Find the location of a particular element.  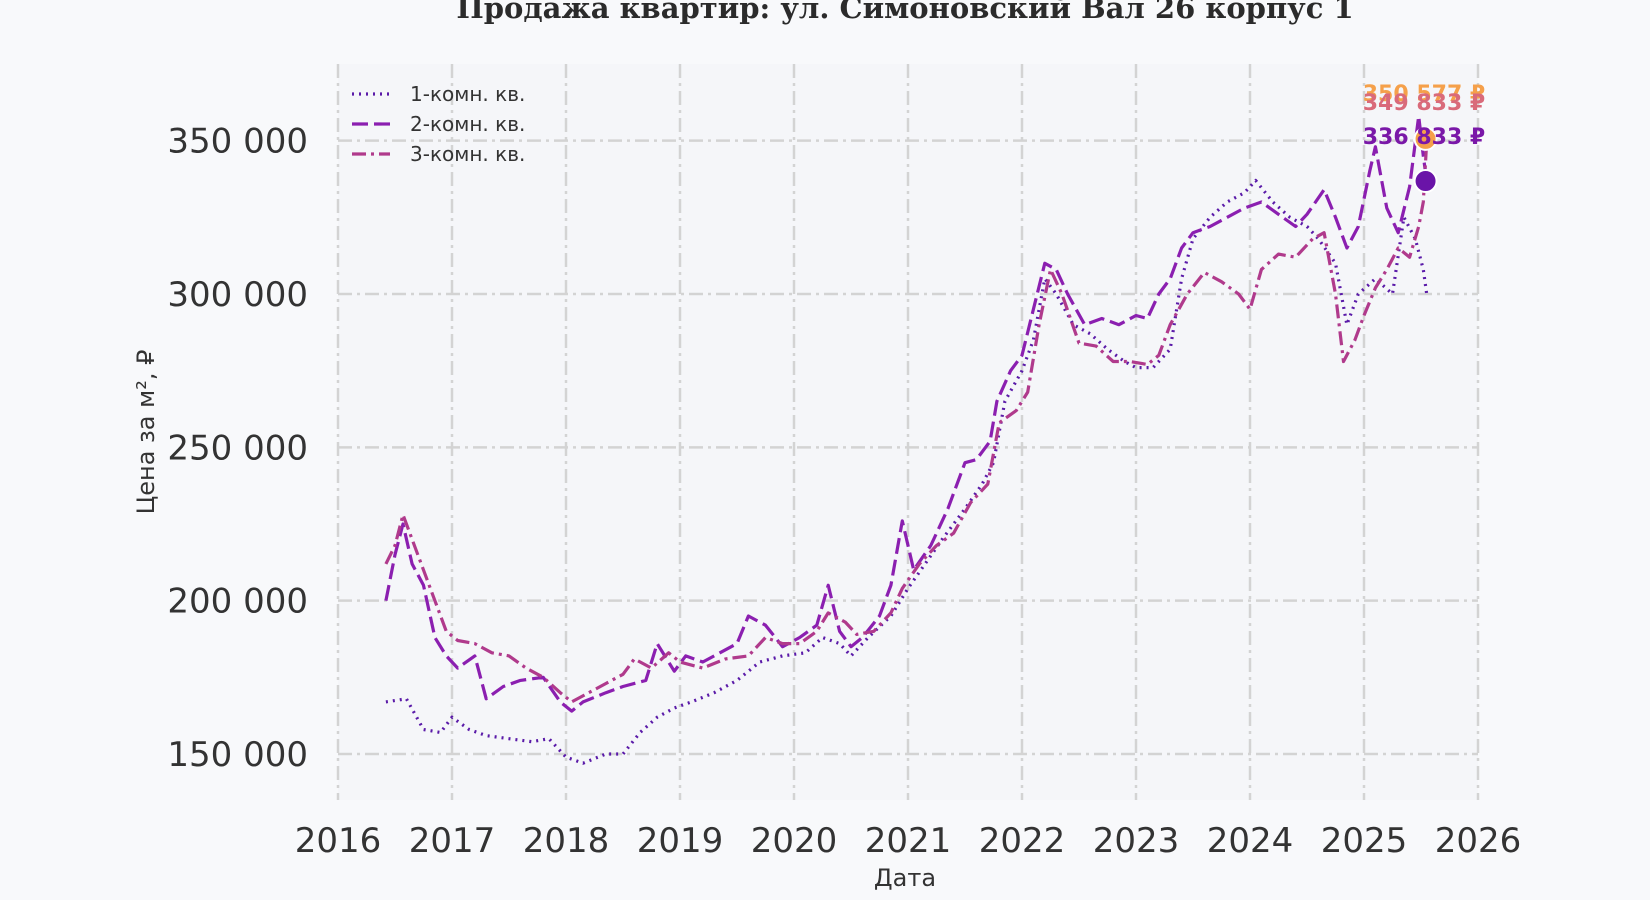

x-tick-label: 2018 is located at coordinates (566, 841).